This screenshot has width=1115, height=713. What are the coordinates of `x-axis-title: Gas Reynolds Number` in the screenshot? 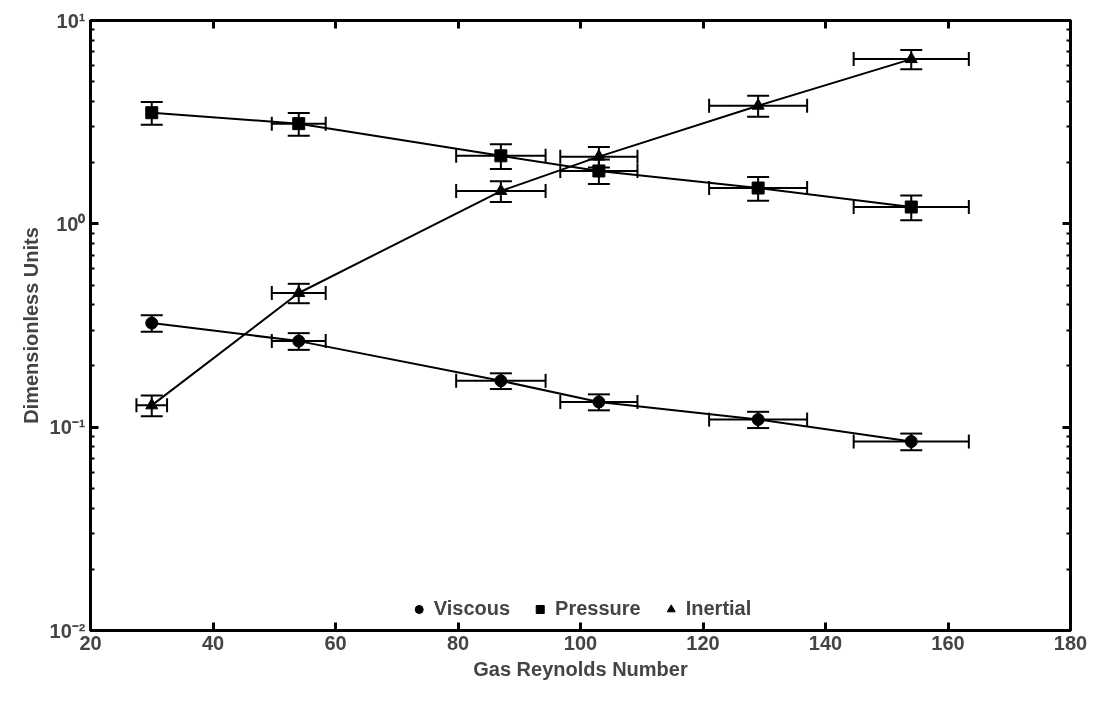 It's located at (580, 668).